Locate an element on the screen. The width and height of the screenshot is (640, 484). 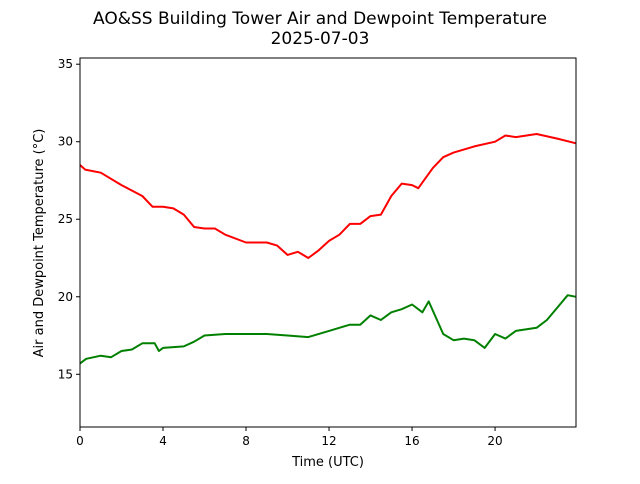
y-tick-label: 30 is located at coordinates (65, 142).